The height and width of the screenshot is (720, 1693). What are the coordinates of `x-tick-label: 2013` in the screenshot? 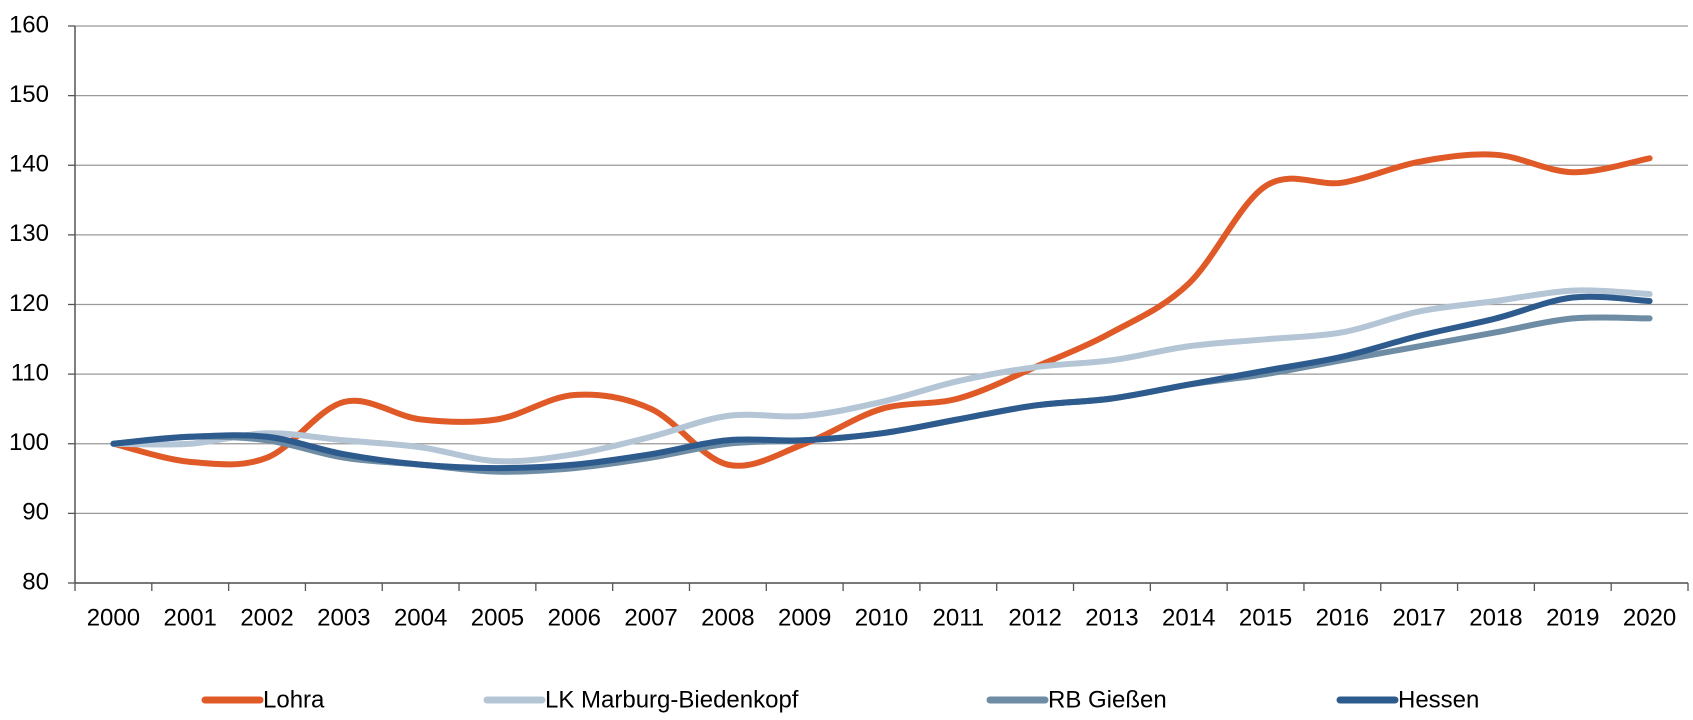 It's located at (1111, 617).